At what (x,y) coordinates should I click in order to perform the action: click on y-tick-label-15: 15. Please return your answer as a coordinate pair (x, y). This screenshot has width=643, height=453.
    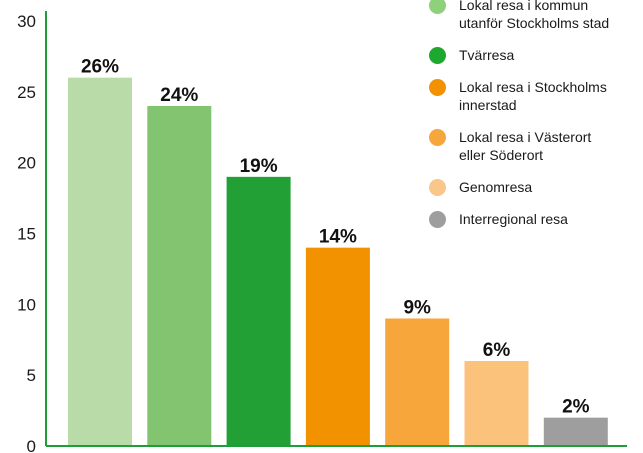
    Looking at the image, I should click on (26, 234).